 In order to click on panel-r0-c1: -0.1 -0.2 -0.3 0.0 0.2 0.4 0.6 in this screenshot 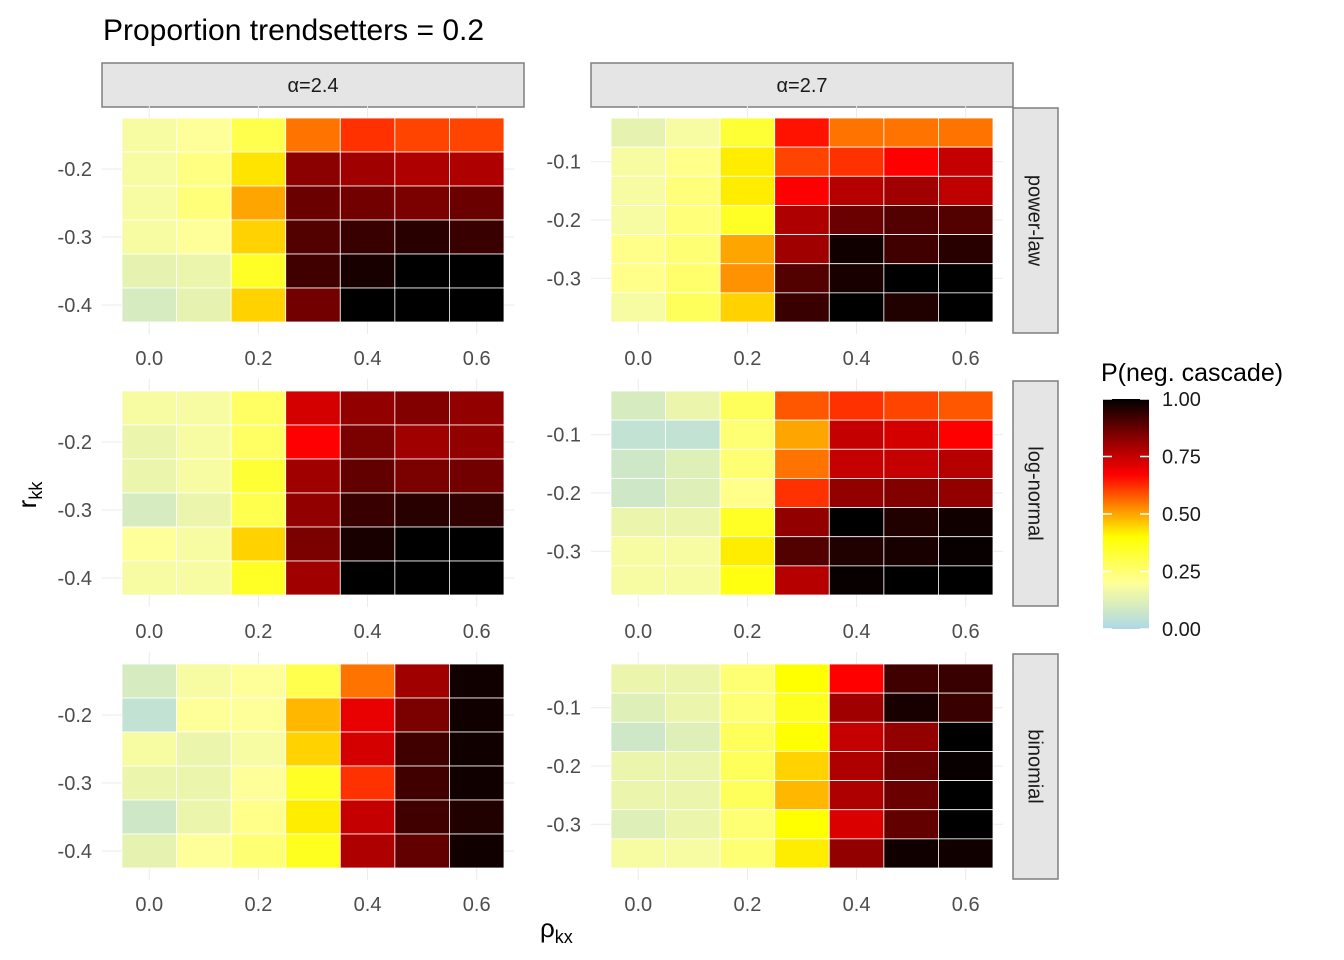, I will do `click(775, 238)`.